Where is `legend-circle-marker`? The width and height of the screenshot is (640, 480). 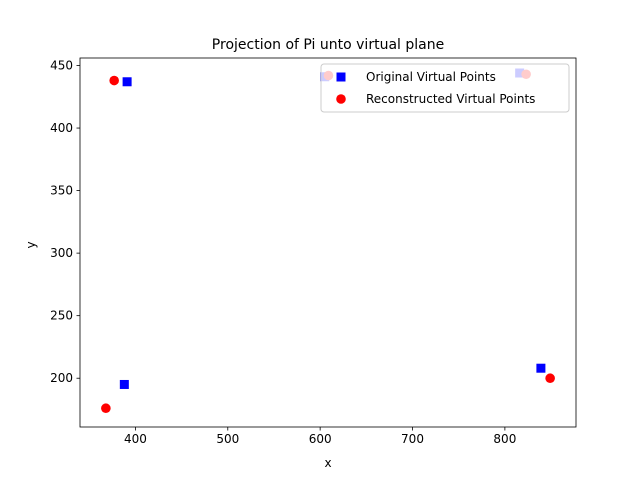
legend-circle-marker is located at coordinates (341, 99).